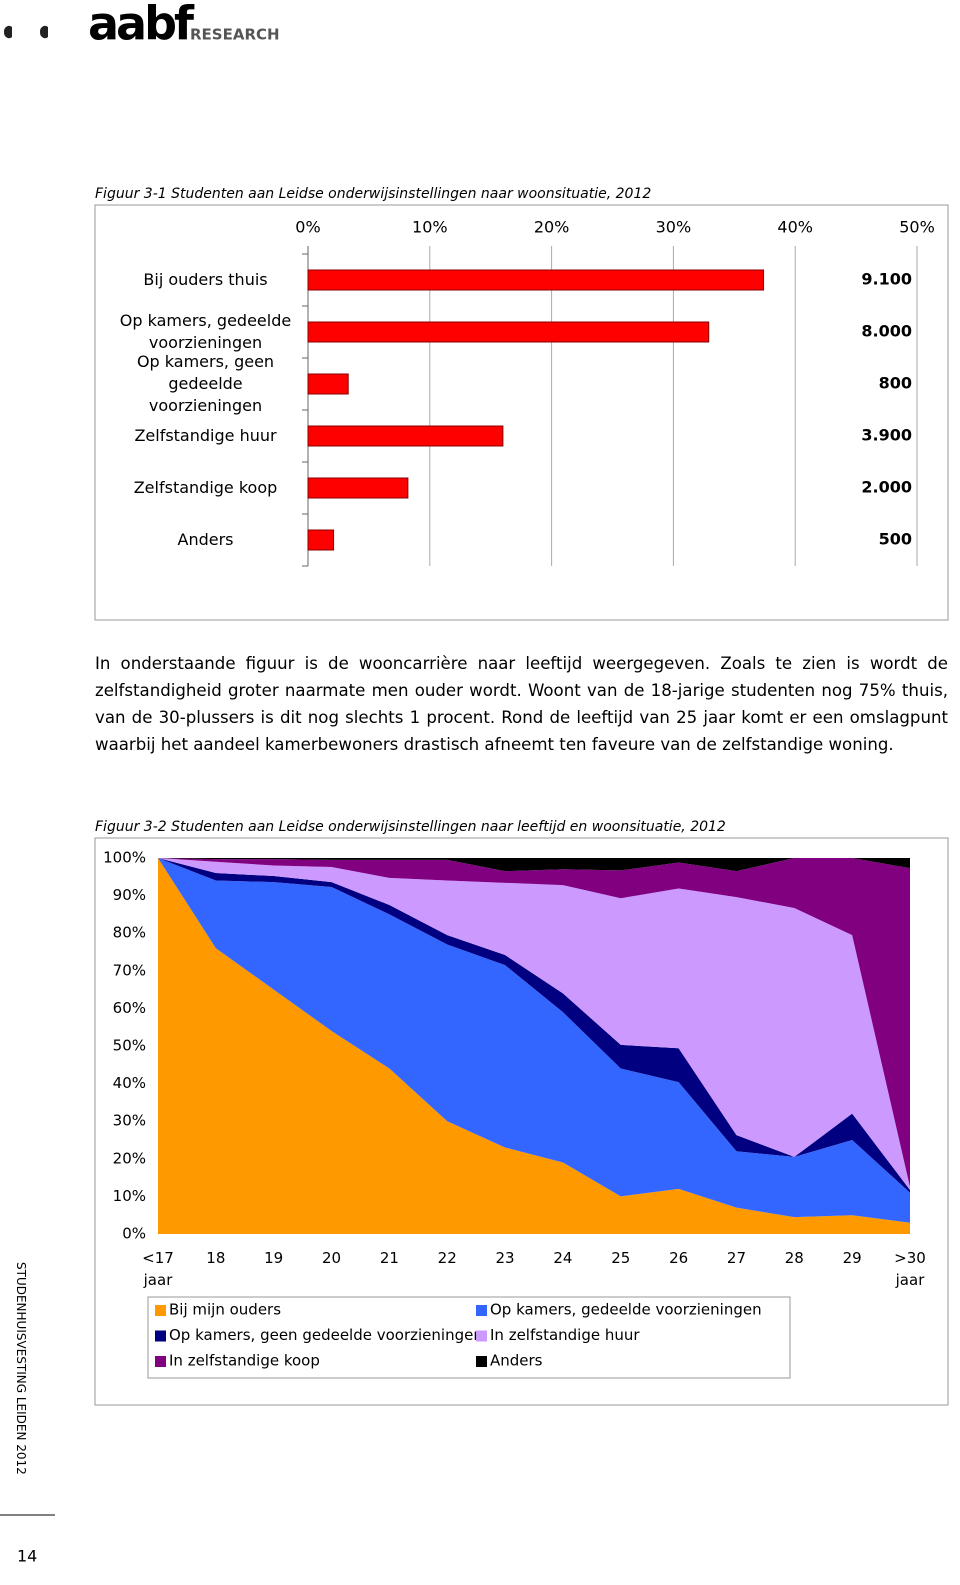  Describe the element at coordinates (447, 1258) in the screenshot. I see `x-tick-label: 22` at that location.